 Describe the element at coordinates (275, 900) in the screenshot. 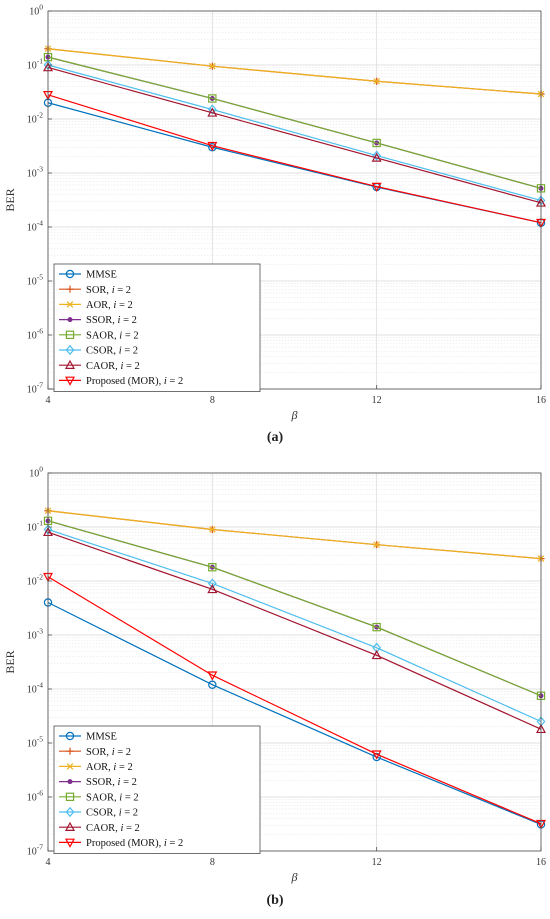

I see `panel-caption-b: (b)` at that location.